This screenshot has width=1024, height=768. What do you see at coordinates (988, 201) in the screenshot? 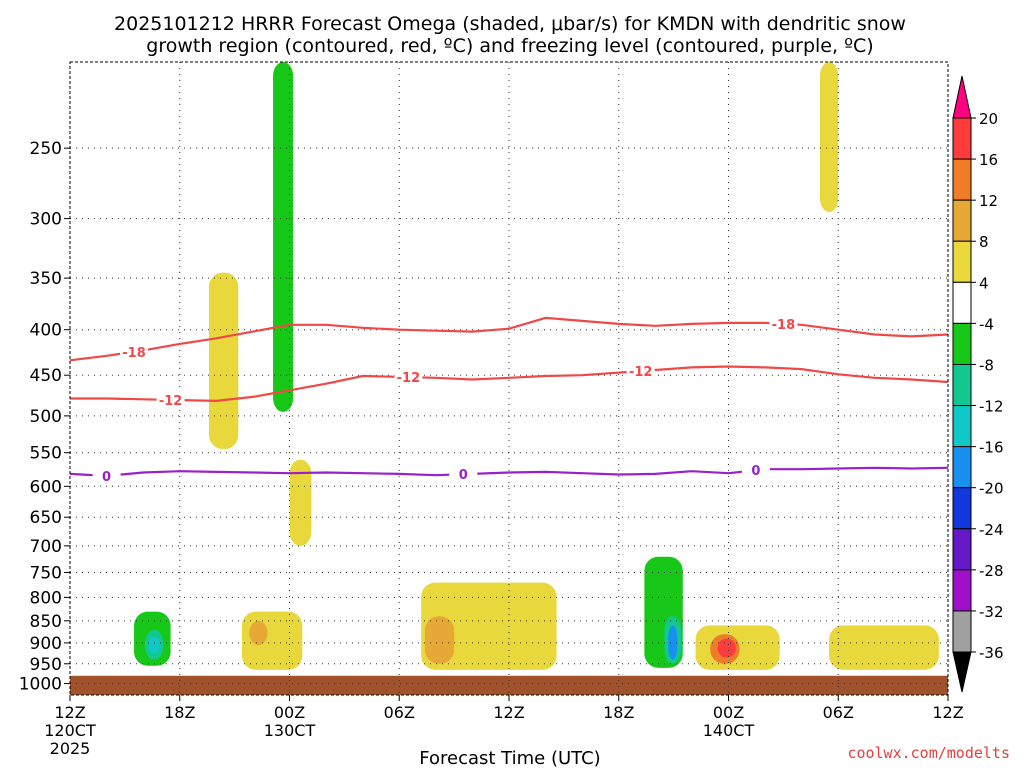
I see `colorbar-label: 12` at bounding box center [988, 201].